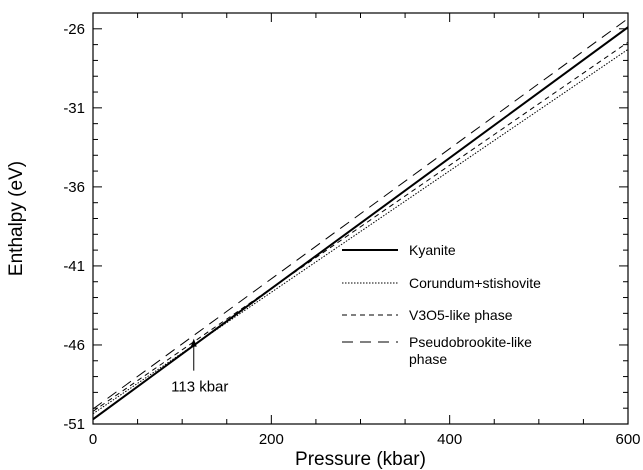  I want to click on legend-label-line: V3O5-like phase, so click(461, 315).